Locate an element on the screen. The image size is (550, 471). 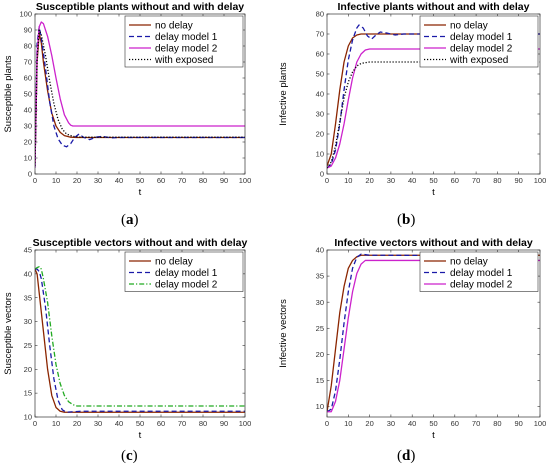
panel-b-x-tick-label: 70 is located at coordinates (476, 180).